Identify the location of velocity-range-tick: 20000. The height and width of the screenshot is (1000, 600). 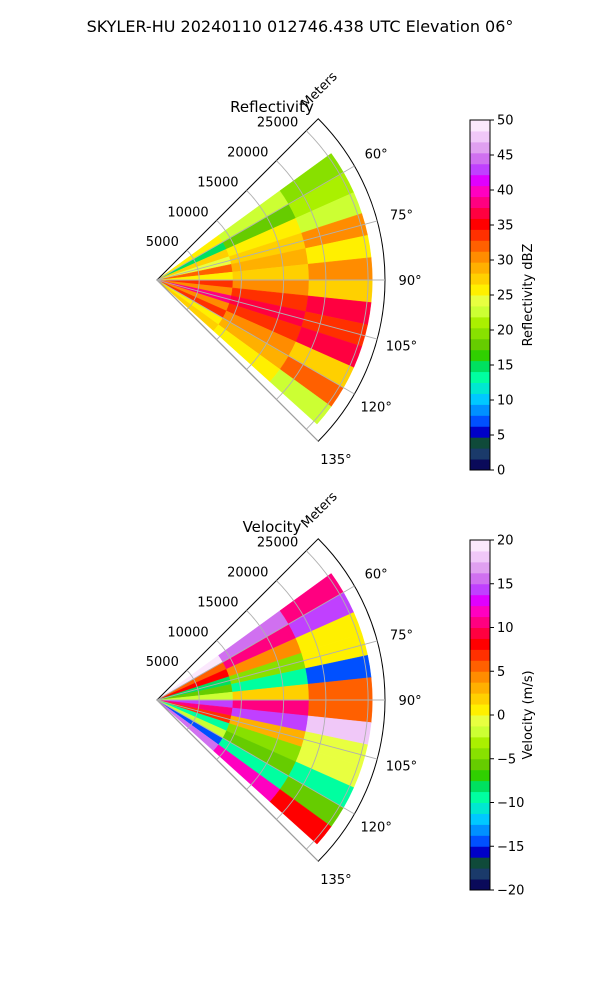
(247, 573).